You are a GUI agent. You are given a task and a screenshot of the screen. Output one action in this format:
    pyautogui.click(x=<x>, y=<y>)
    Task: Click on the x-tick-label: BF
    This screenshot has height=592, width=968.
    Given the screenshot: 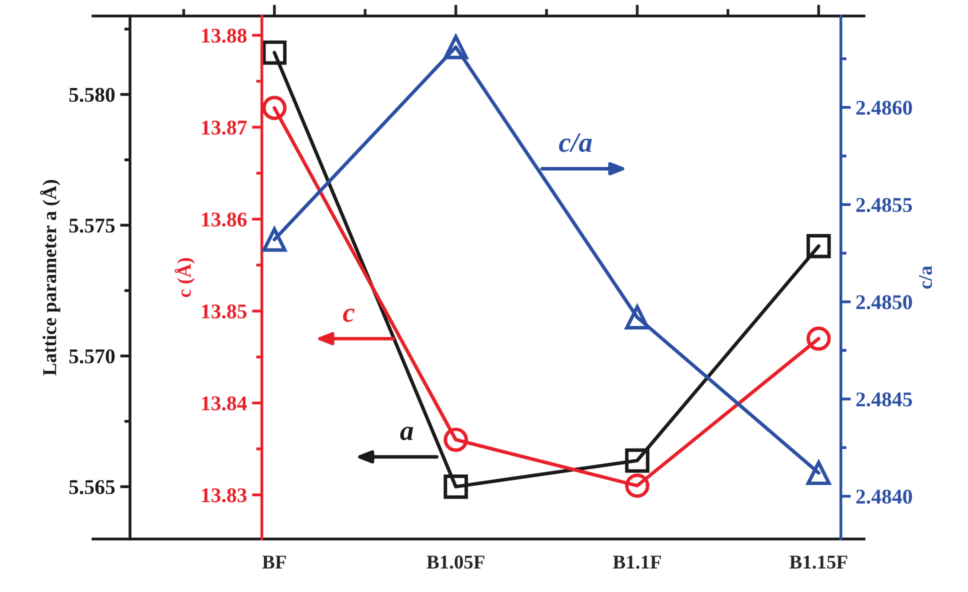 What is the action you would take?
    pyautogui.click(x=274, y=562)
    